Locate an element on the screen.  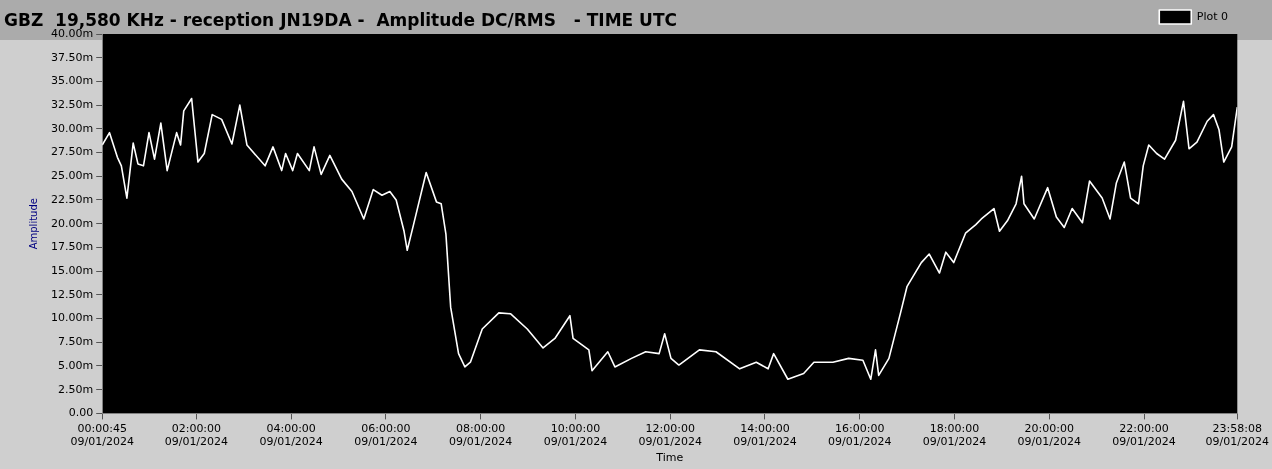
x-tick-label: 16:00:00 09/01/2024 is located at coordinates (860, 435).